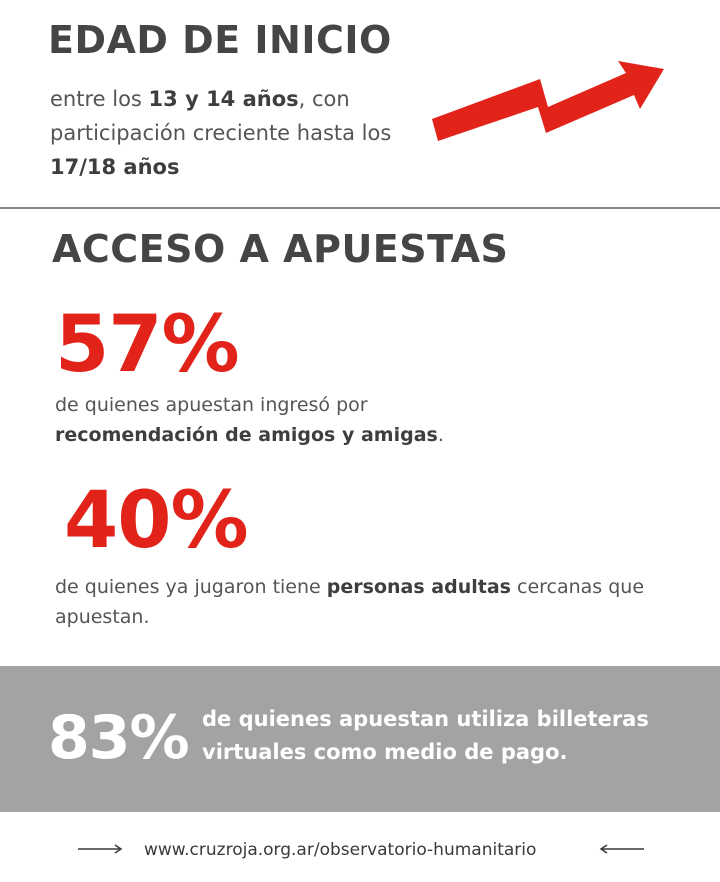 The width and height of the screenshot is (720, 882). I want to click on stat2-end: cercanas que apuestan., so click(350, 602).